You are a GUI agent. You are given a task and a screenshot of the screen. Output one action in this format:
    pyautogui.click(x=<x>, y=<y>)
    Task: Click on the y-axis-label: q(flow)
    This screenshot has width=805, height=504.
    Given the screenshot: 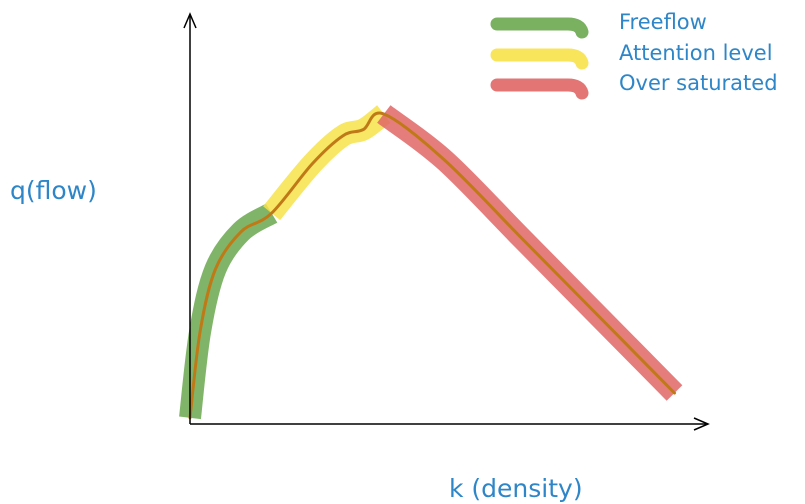 What is the action you would take?
    pyautogui.click(x=53, y=190)
    